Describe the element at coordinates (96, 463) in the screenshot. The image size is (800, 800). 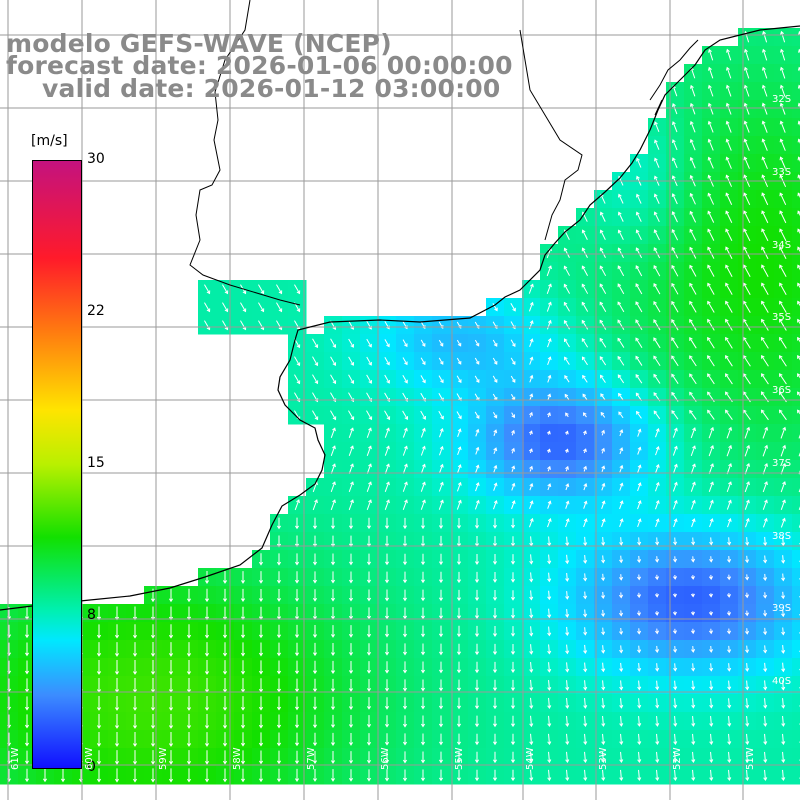
I see `legend-tick-15: 15` at that location.